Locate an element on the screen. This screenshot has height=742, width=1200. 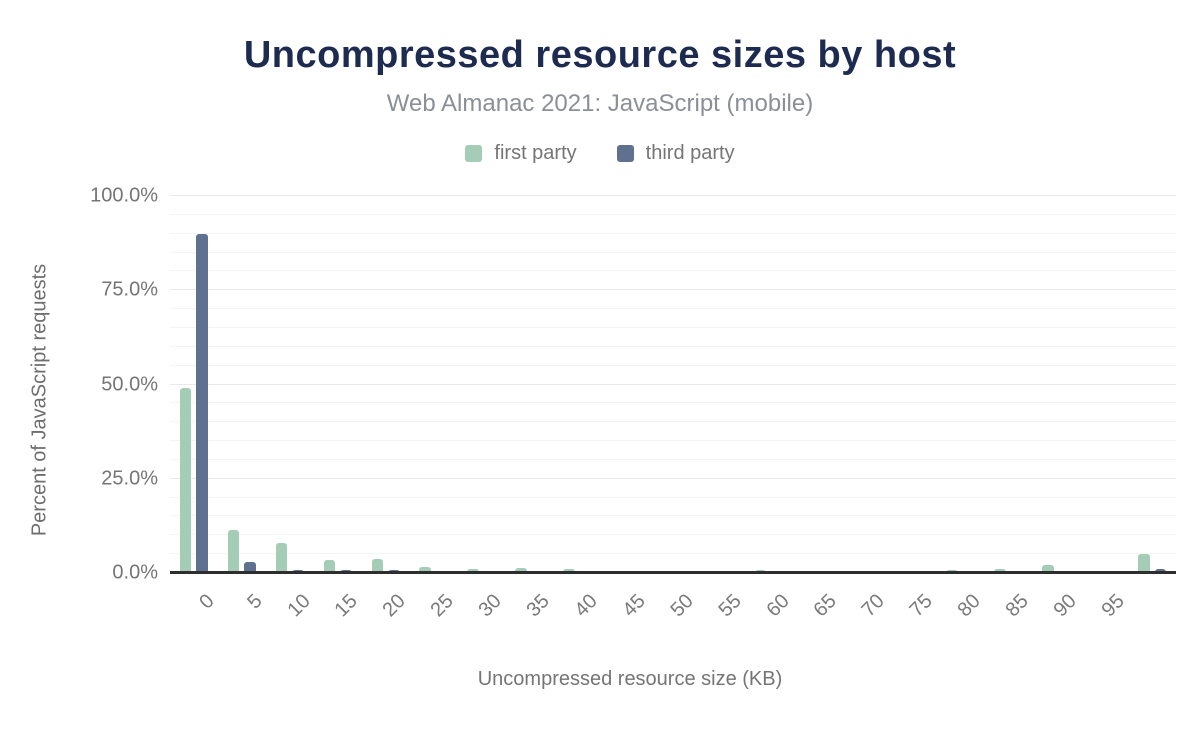
y-axis-ticks: 100.0% 75.0% 50.0% 25.0% 0.0% is located at coordinates (79, 384).